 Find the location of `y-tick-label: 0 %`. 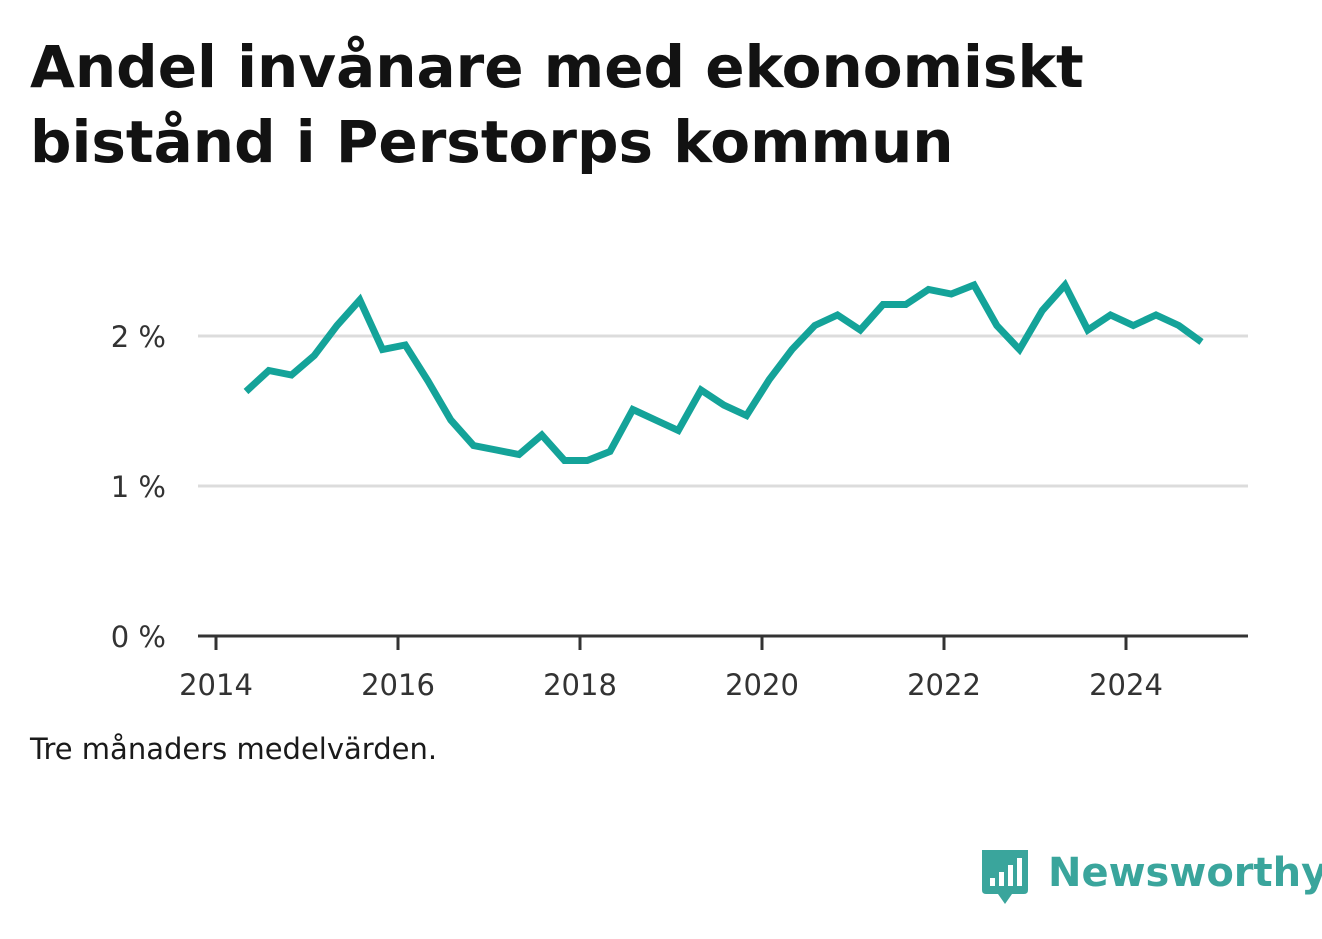

y-tick-label: 0 % is located at coordinates (138, 637).